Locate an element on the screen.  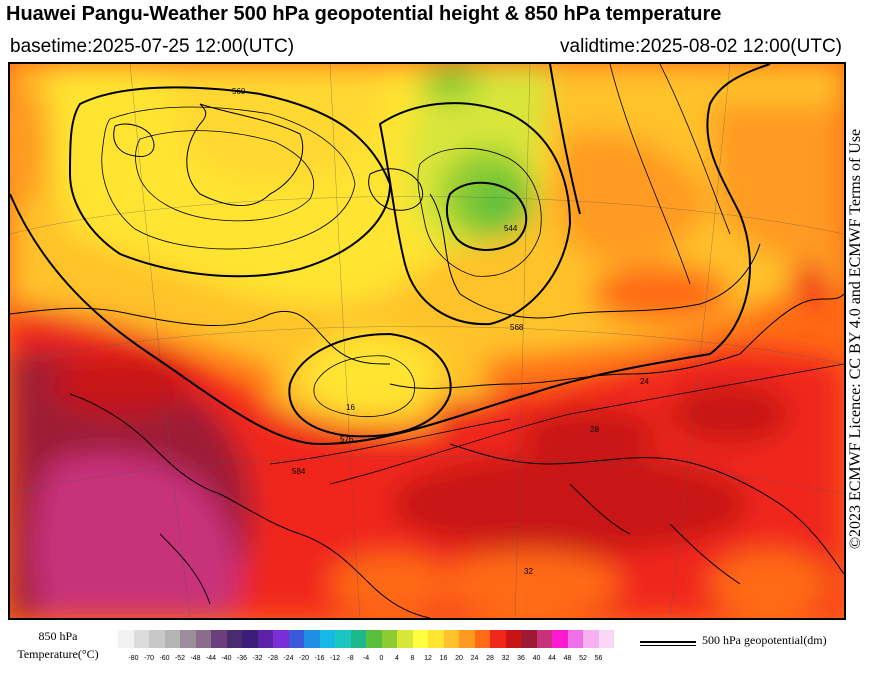
colorbar-tick-label: 28 is located at coordinates (490, 658).